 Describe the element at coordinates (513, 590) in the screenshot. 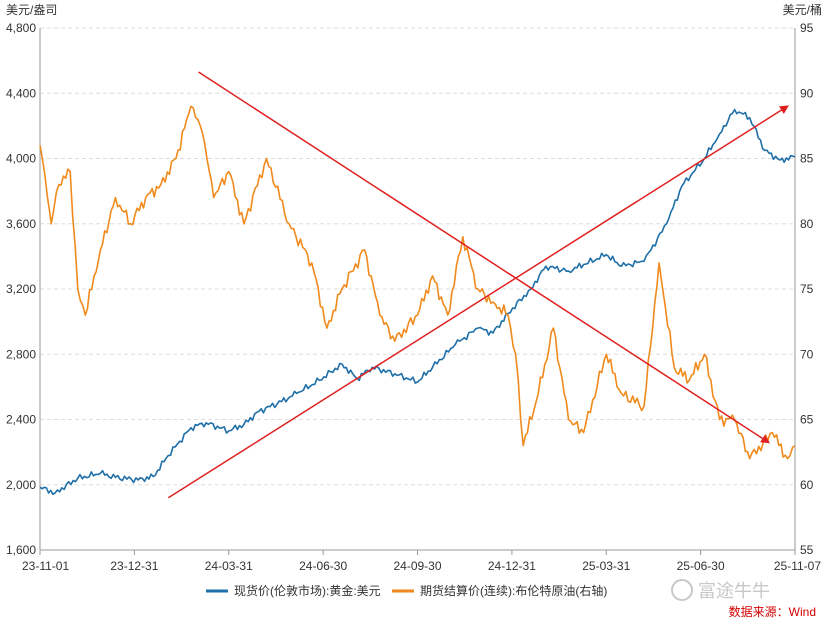

I see `legend-label-brent: 期货结算价(连续):布伦特原油(右轴)` at that location.